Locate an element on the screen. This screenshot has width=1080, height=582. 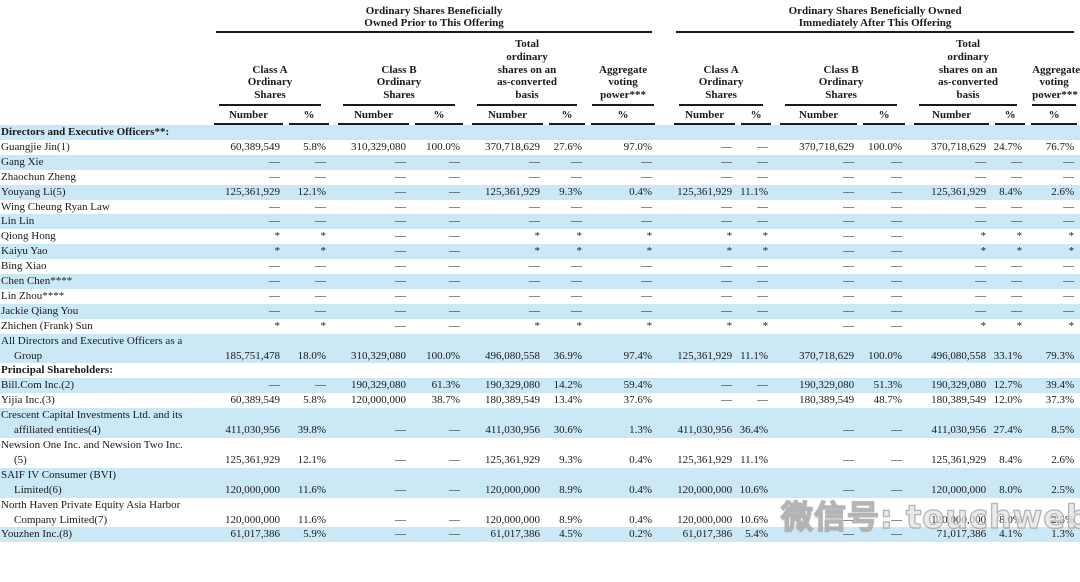
cell-after-1: 36.4% is located at coordinates (754, 430).